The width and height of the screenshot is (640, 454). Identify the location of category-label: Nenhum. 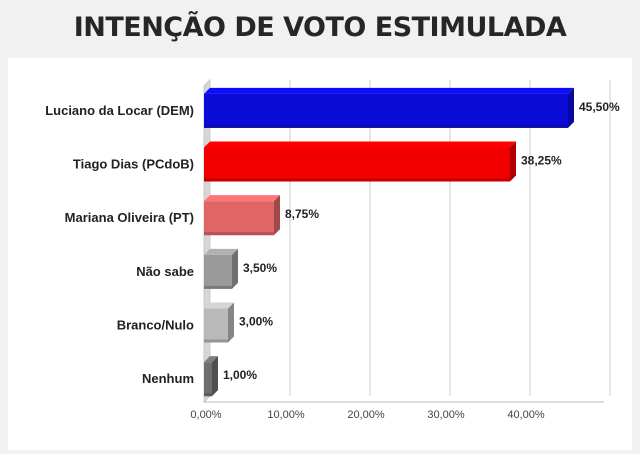
(168, 378).